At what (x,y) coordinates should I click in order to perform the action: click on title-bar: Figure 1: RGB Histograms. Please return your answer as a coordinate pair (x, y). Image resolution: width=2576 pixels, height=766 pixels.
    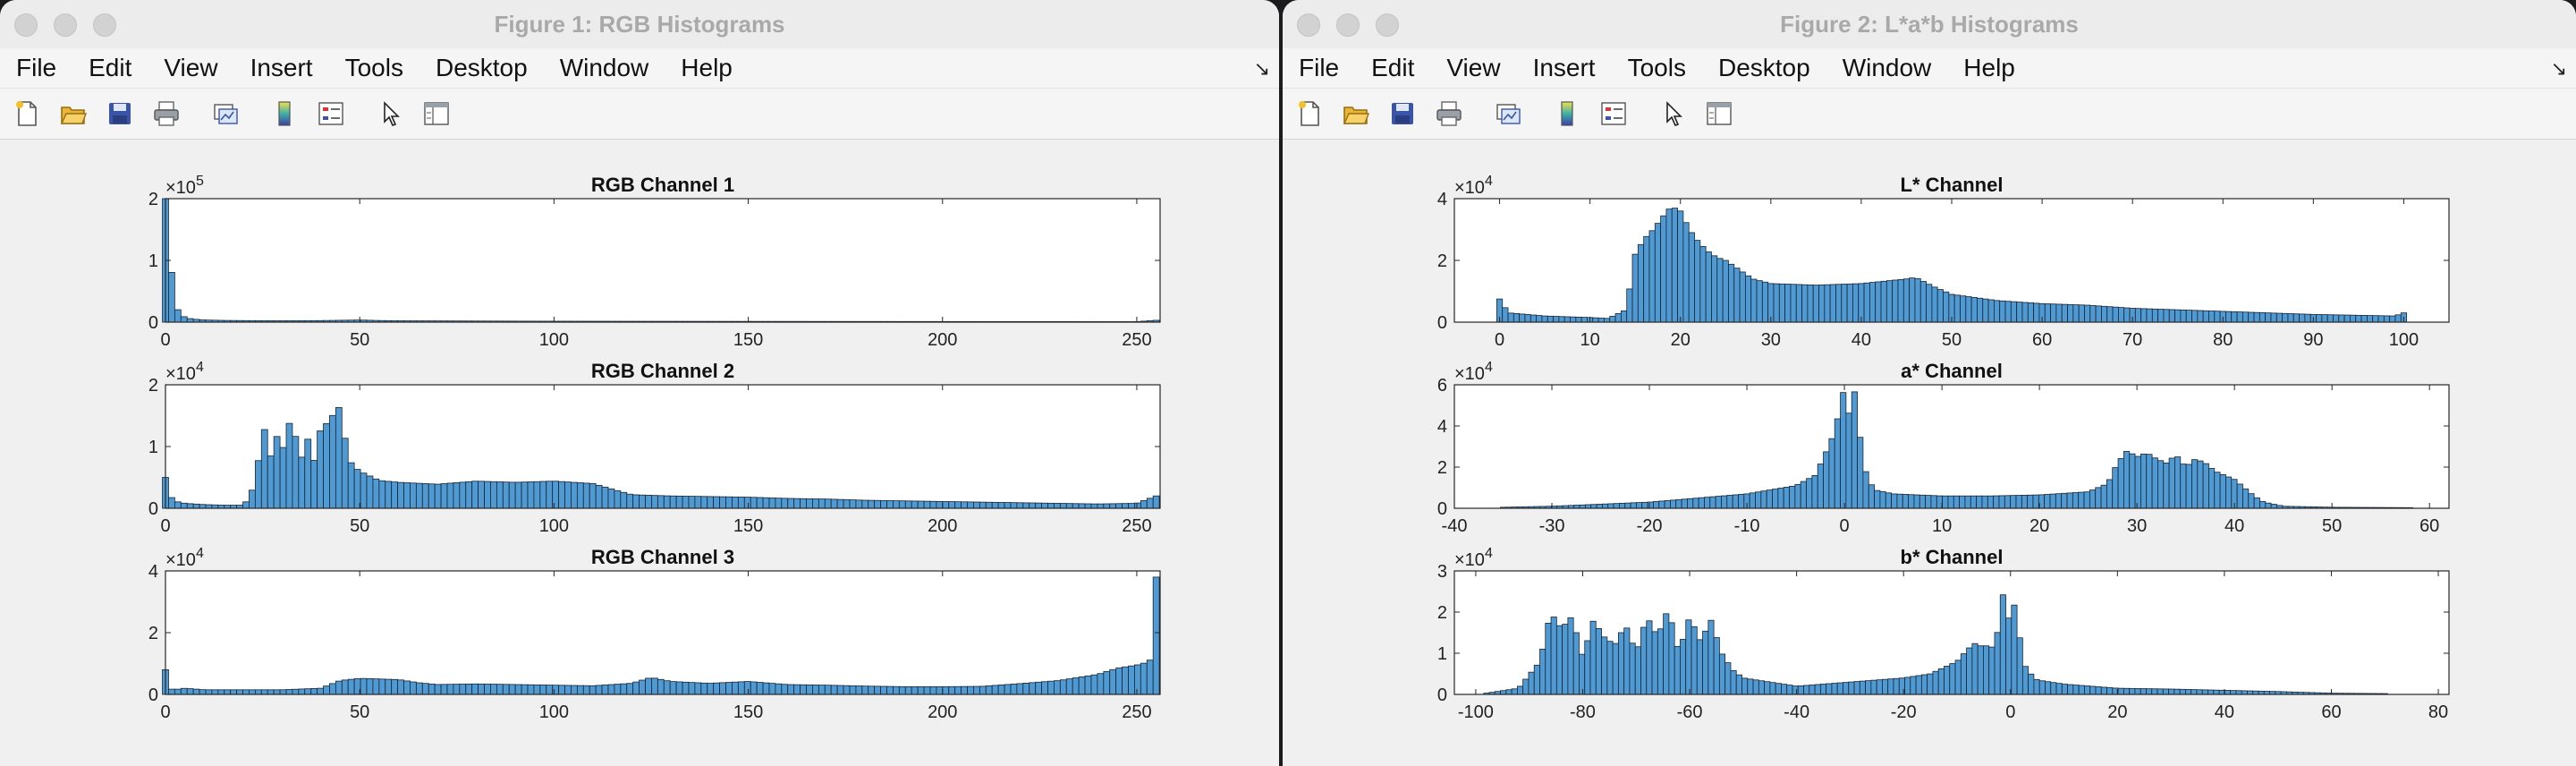
    Looking at the image, I should click on (639, 24).